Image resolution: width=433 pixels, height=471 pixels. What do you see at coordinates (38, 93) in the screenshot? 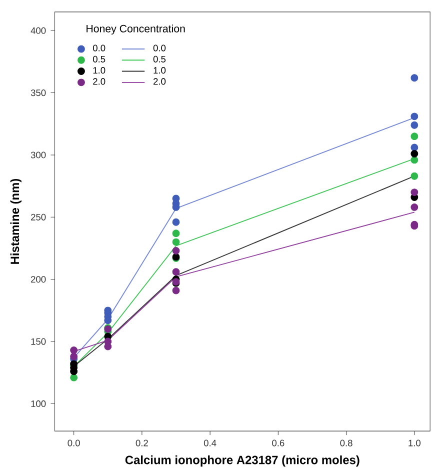
I see `y-tick-label: 350` at bounding box center [38, 93].